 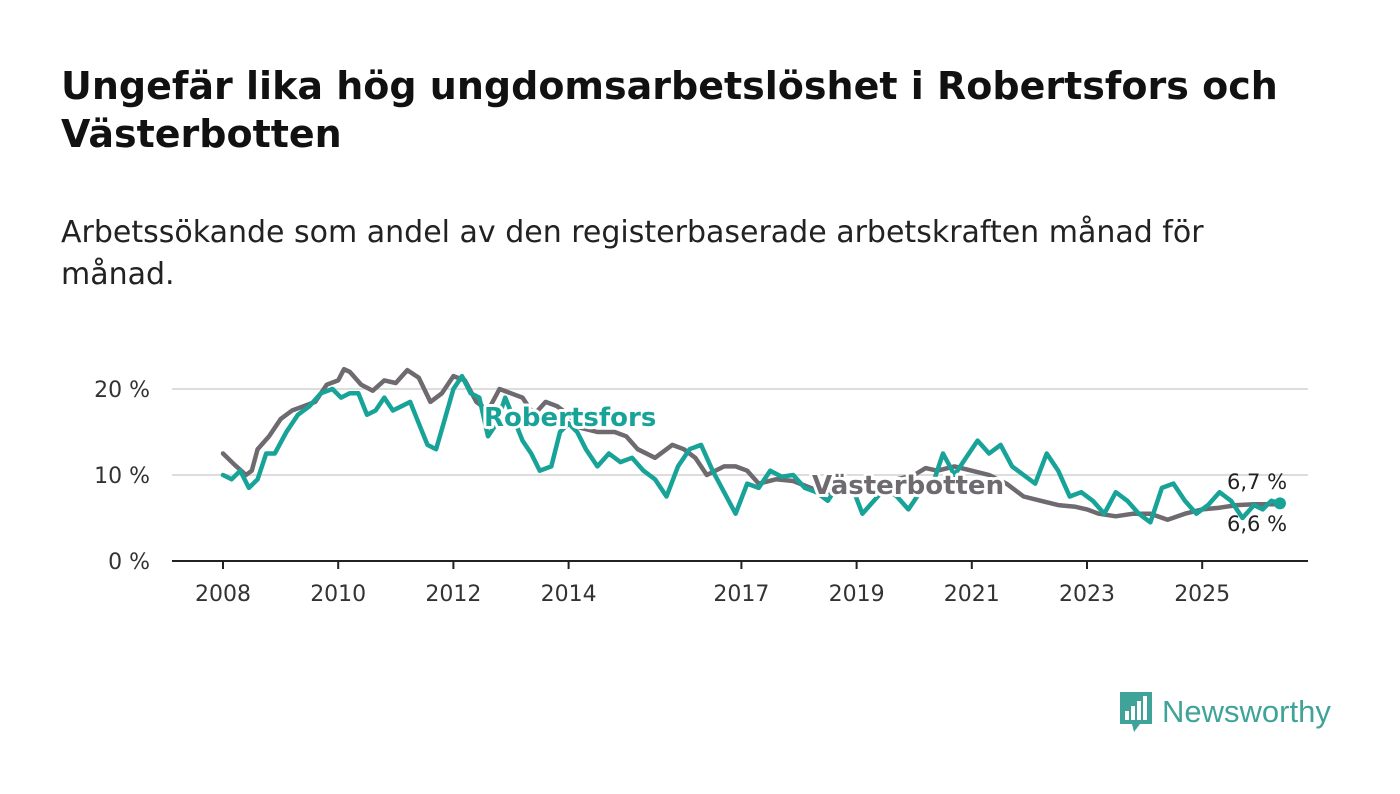 I want to click on x-tick-label: 2019, so click(x=857, y=594).